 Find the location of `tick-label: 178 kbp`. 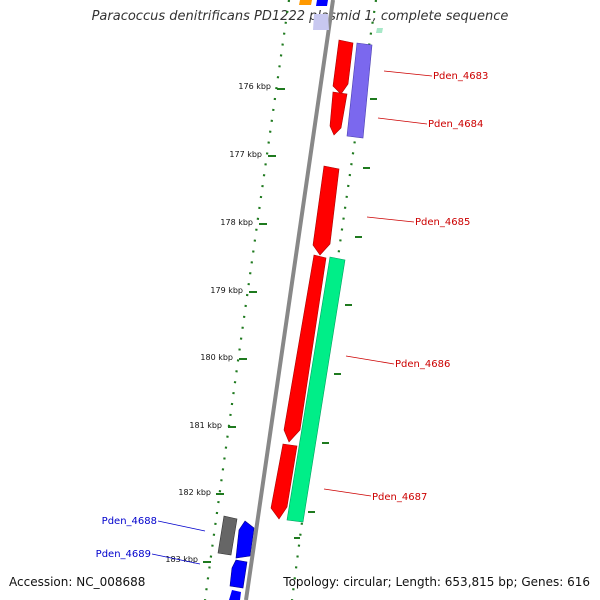

tick-label: 178 kbp is located at coordinates (236, 222).